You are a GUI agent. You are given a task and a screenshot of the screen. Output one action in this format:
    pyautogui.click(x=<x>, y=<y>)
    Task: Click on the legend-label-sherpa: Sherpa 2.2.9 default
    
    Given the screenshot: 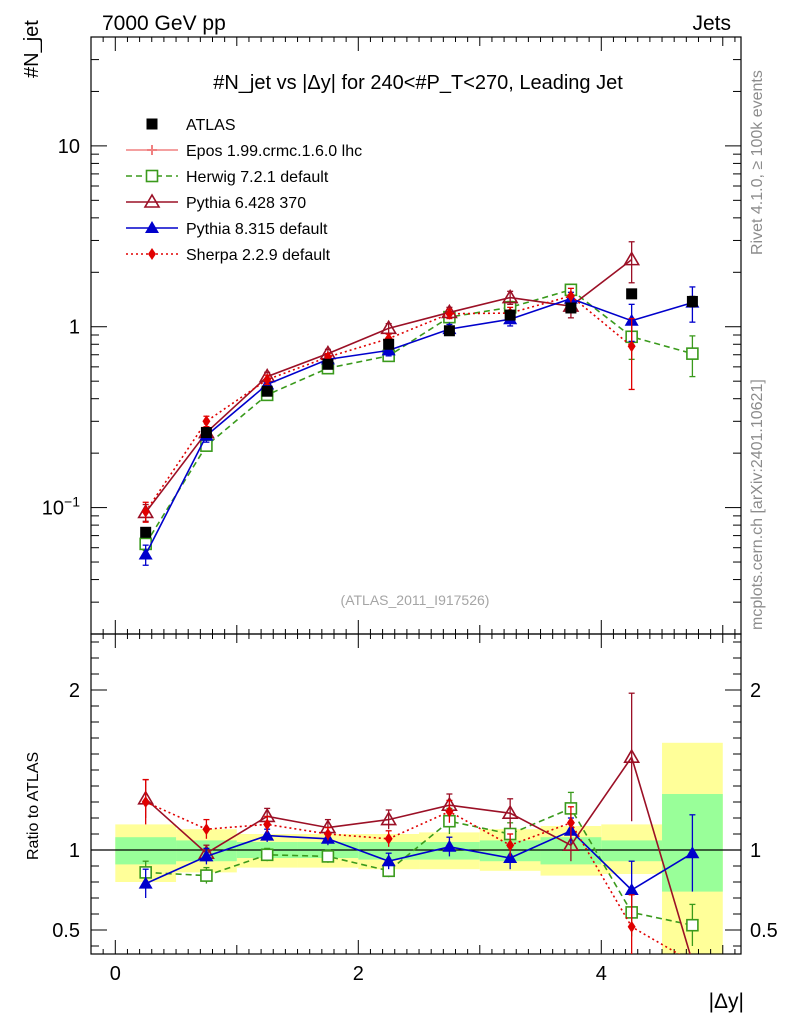 What is the action you would take?
    pyautogui.click(x=258, y=255)
    